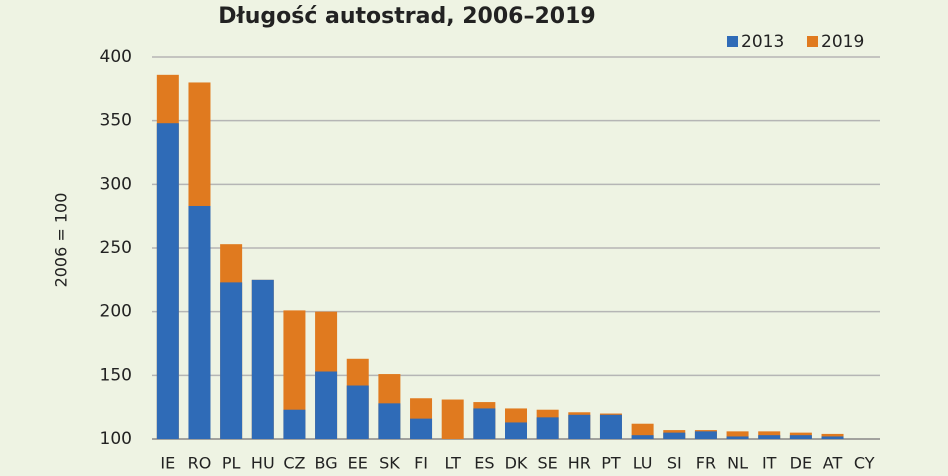 Image resolution: width=948 pixels, height=476 pixels. I want to click on y-tick-label: 200, so click(116, 312).